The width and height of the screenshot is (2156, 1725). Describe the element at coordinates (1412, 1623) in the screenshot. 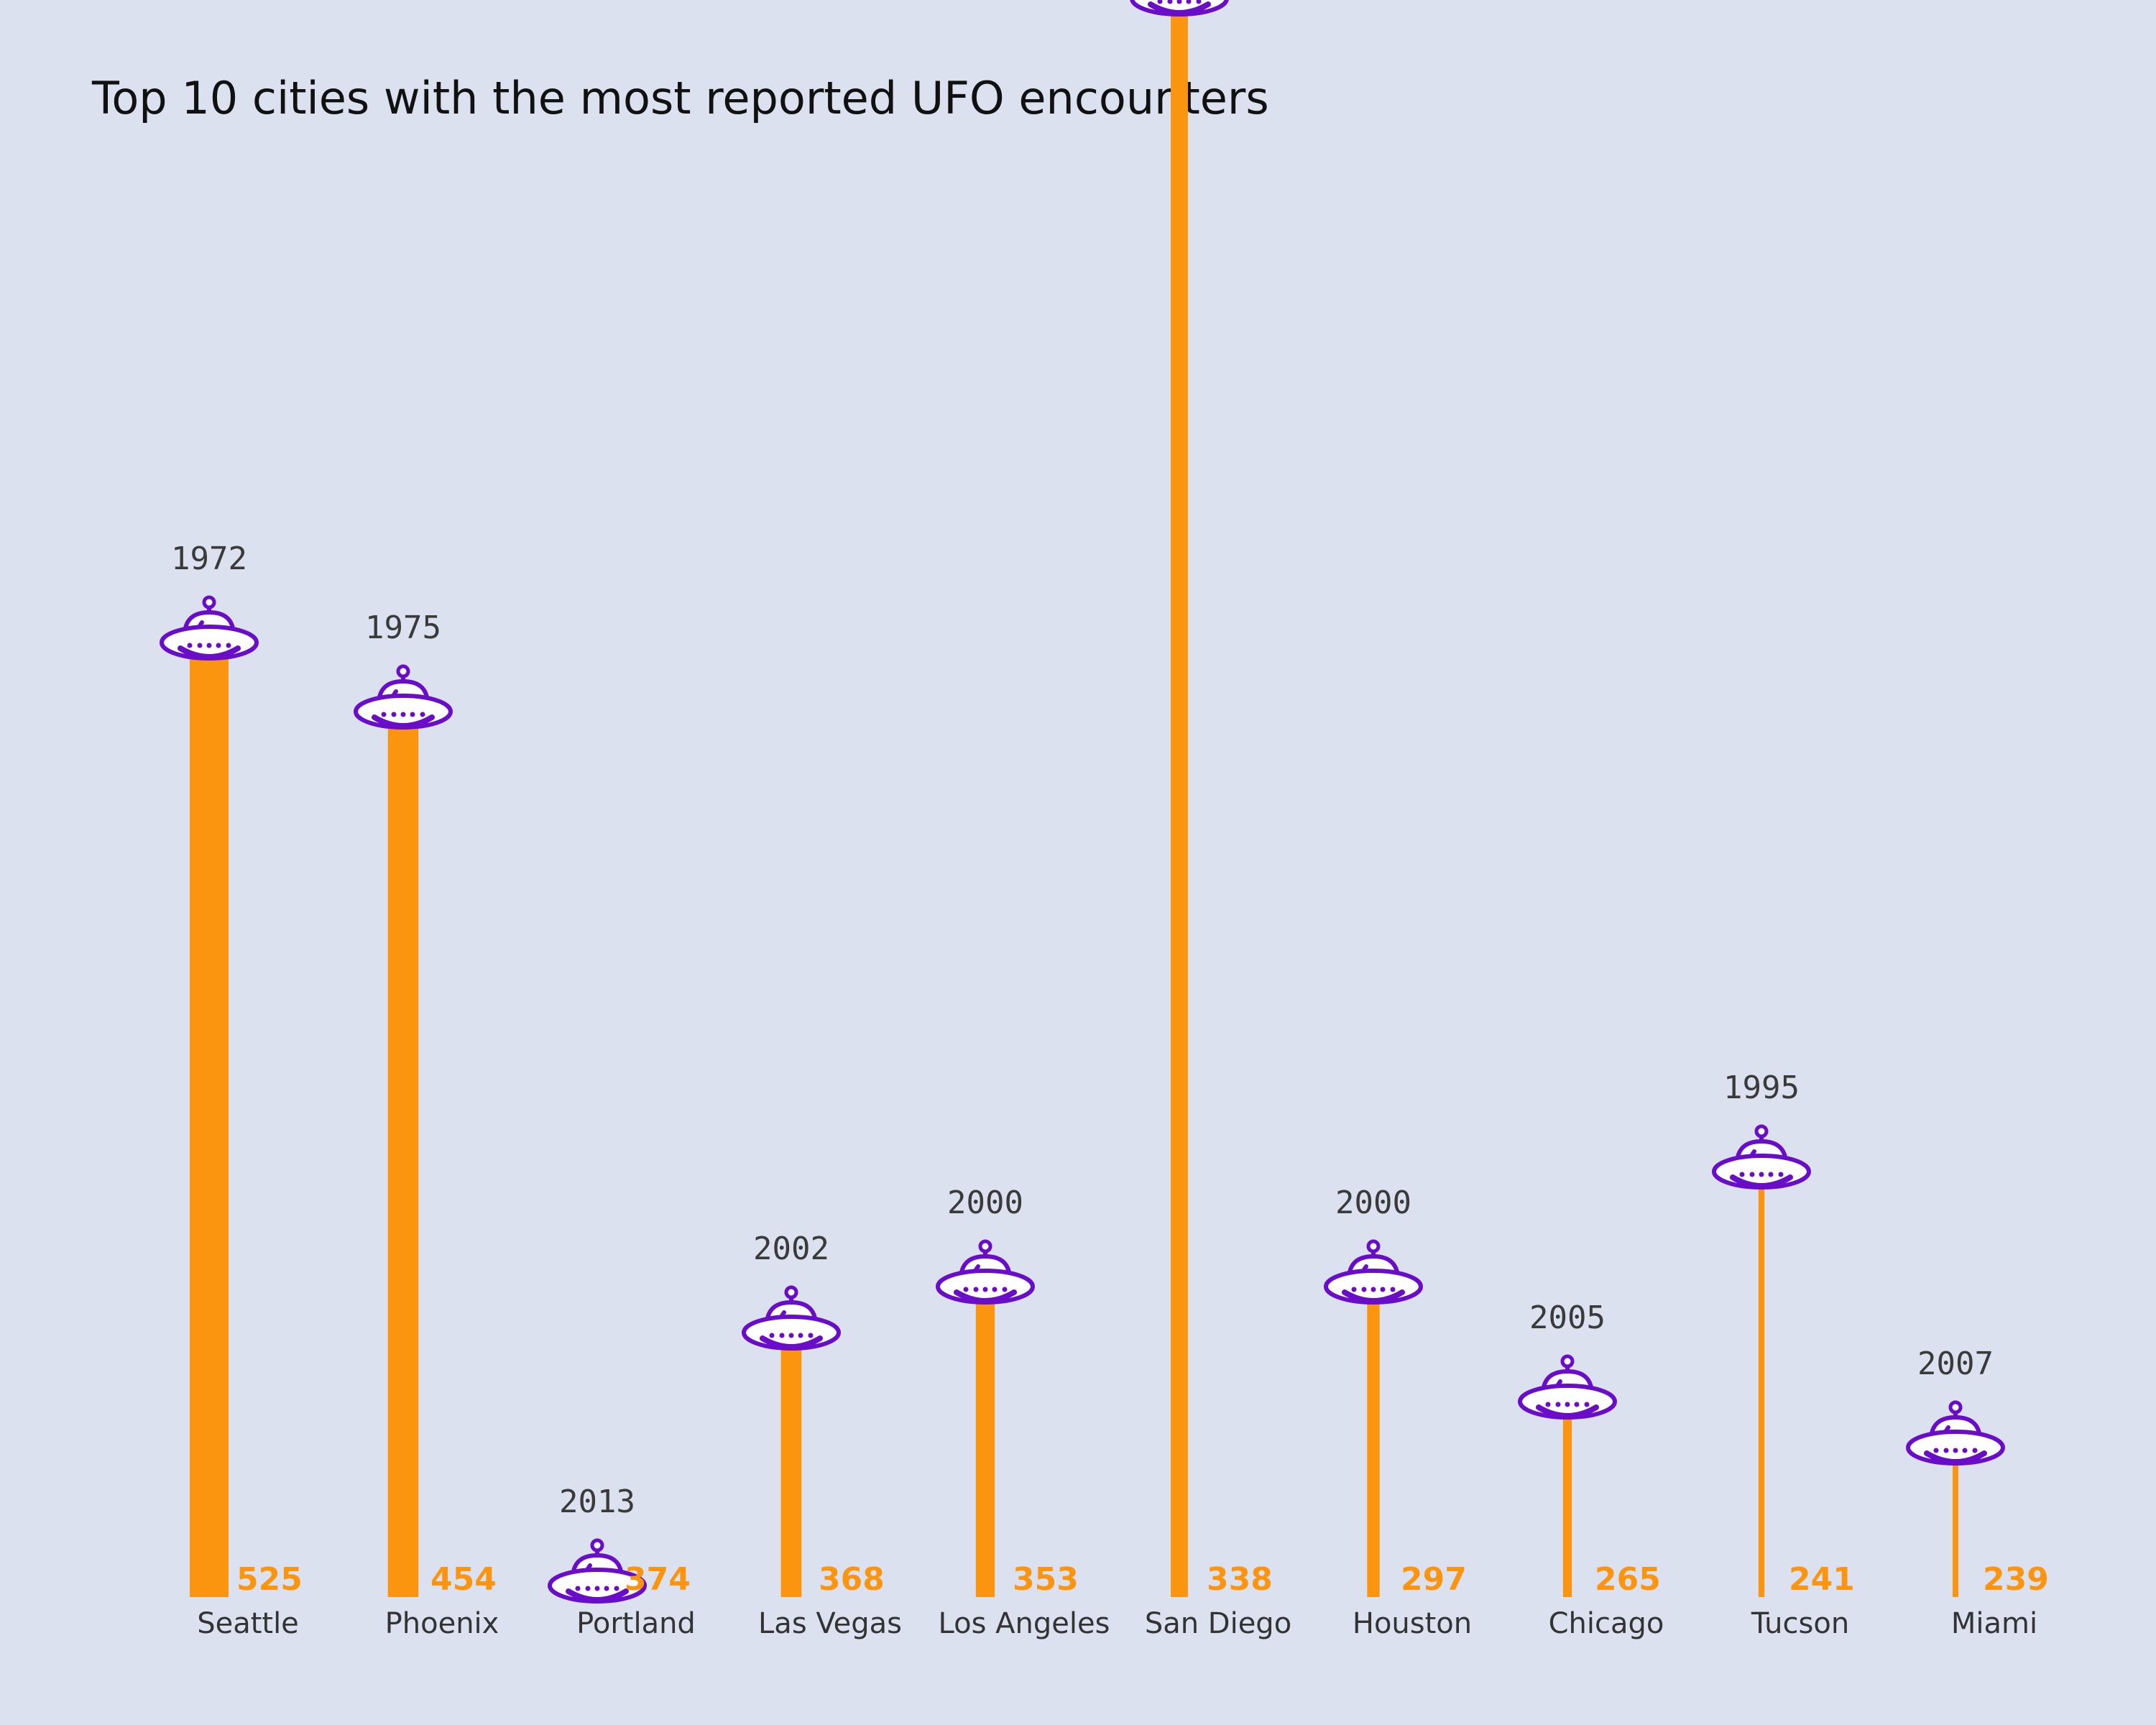

I see `category-label: Houston` at that location.